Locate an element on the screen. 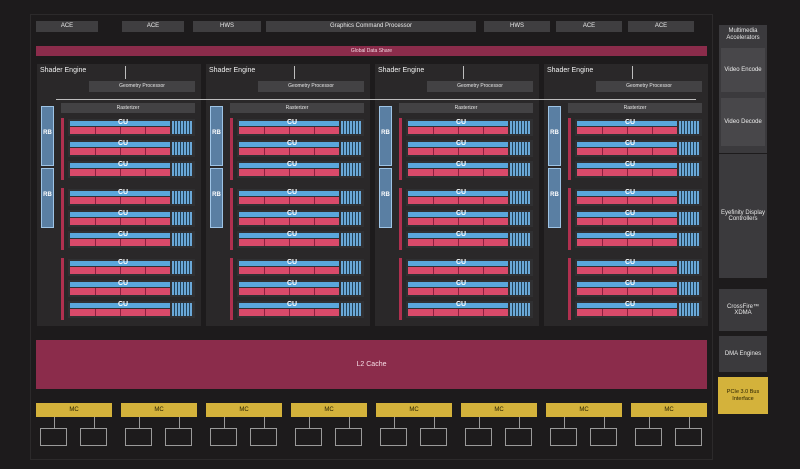 The height and width of the screenshot is (469, 800). rasterizer: Rasterizer is located at coordinates (297, 108).